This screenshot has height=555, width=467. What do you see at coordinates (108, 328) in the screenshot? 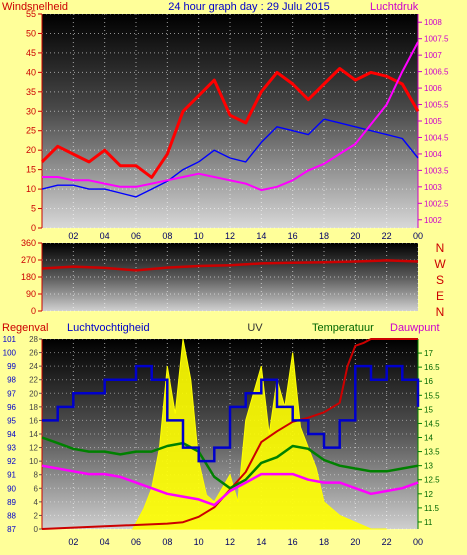
I see `luchtvochtigheid-label: Luchtvochtigheid` at bounding box center [108, 328].